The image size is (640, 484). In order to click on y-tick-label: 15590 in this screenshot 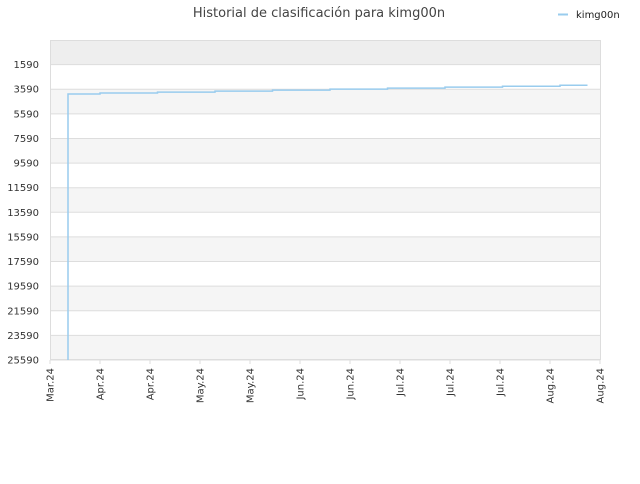, I will do `click(23, 237)`.